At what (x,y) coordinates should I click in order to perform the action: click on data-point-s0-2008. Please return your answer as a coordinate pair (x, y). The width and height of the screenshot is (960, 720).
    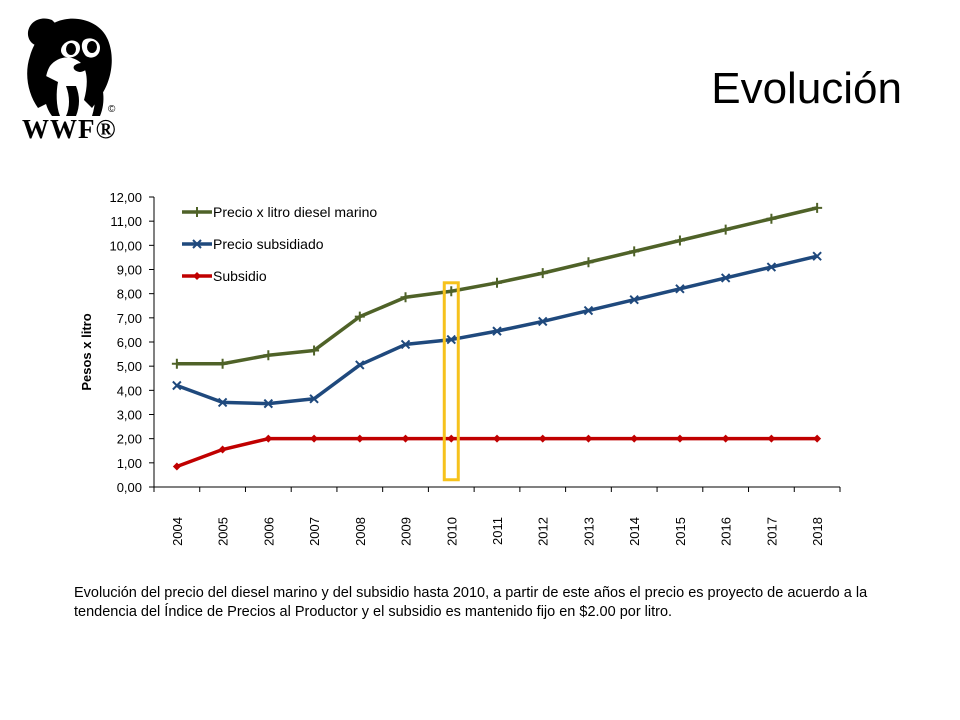
    Looking at the image, I should click on (359, 316).